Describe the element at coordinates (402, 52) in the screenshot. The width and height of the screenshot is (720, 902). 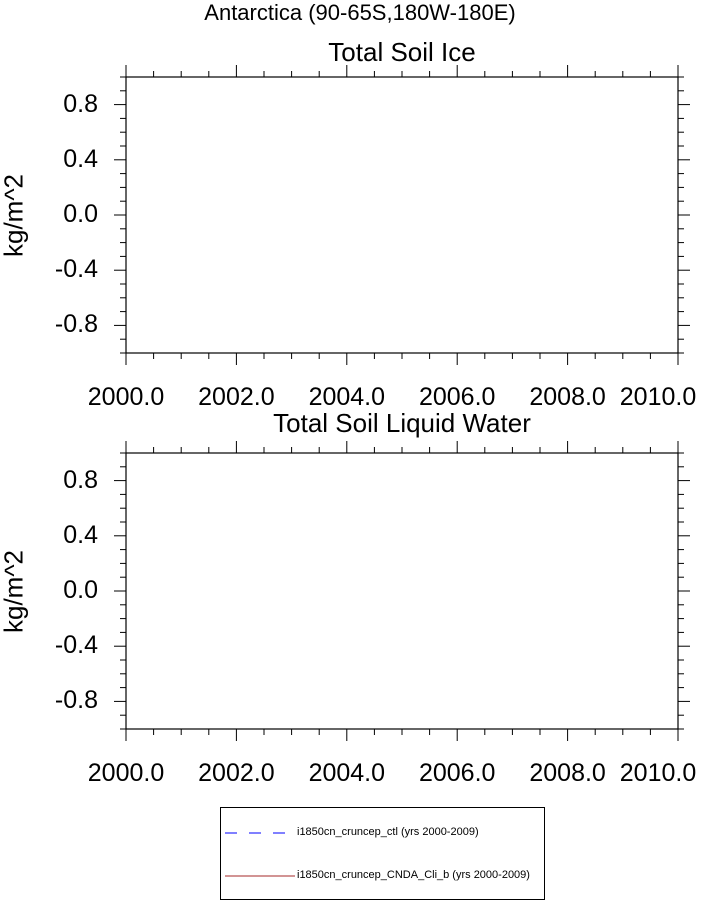
I see `chart-title: Total Soil Ice` at that location.